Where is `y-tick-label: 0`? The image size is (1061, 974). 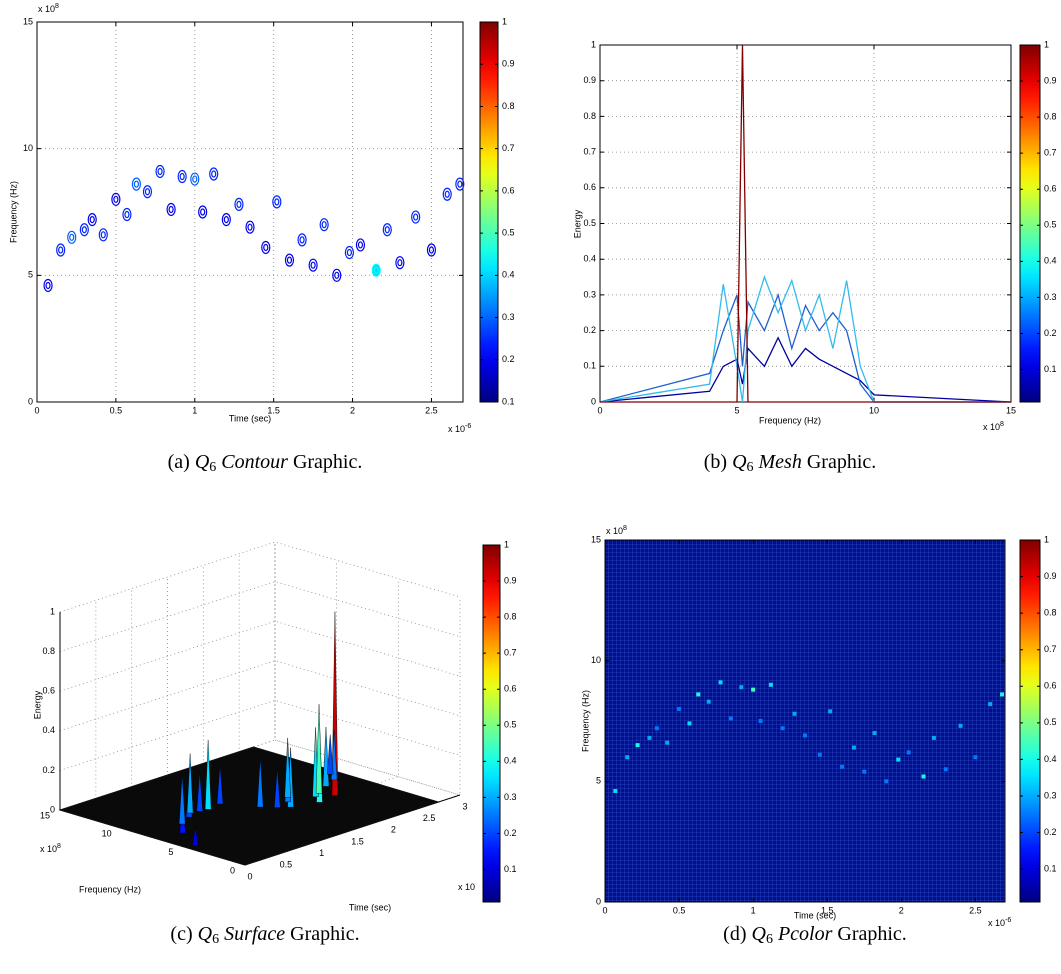 y-tick-label: 0 is located at coordinates (30, 401).